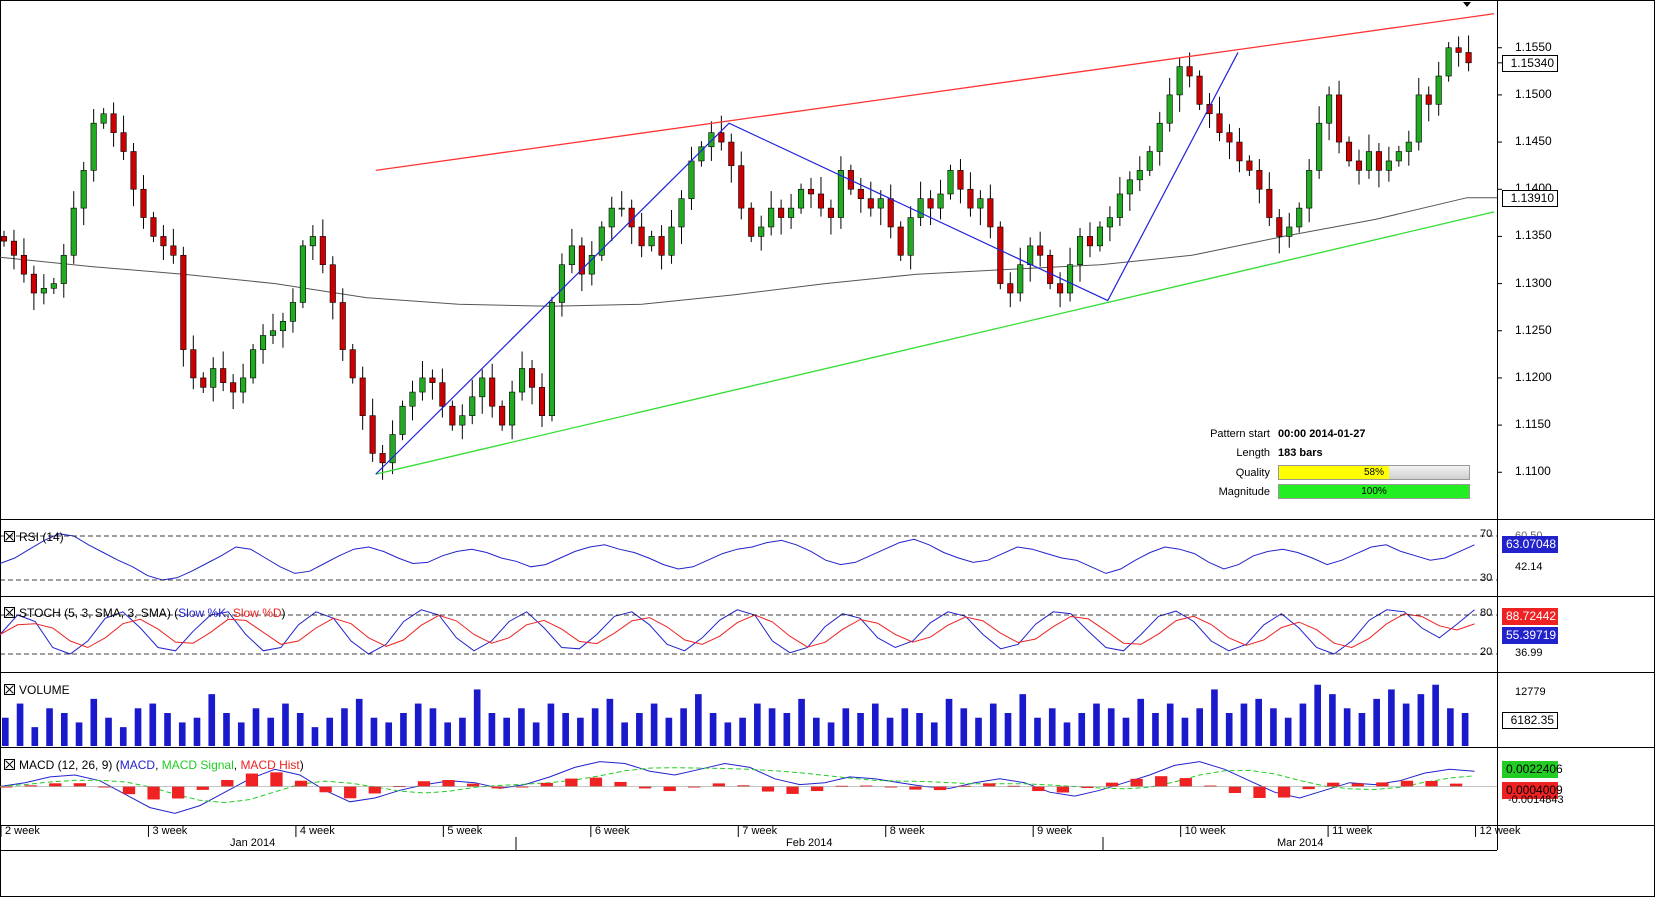  Describe the element at coordinates (734, 252) in the screenshot. I see `moving-average-line` at that location.